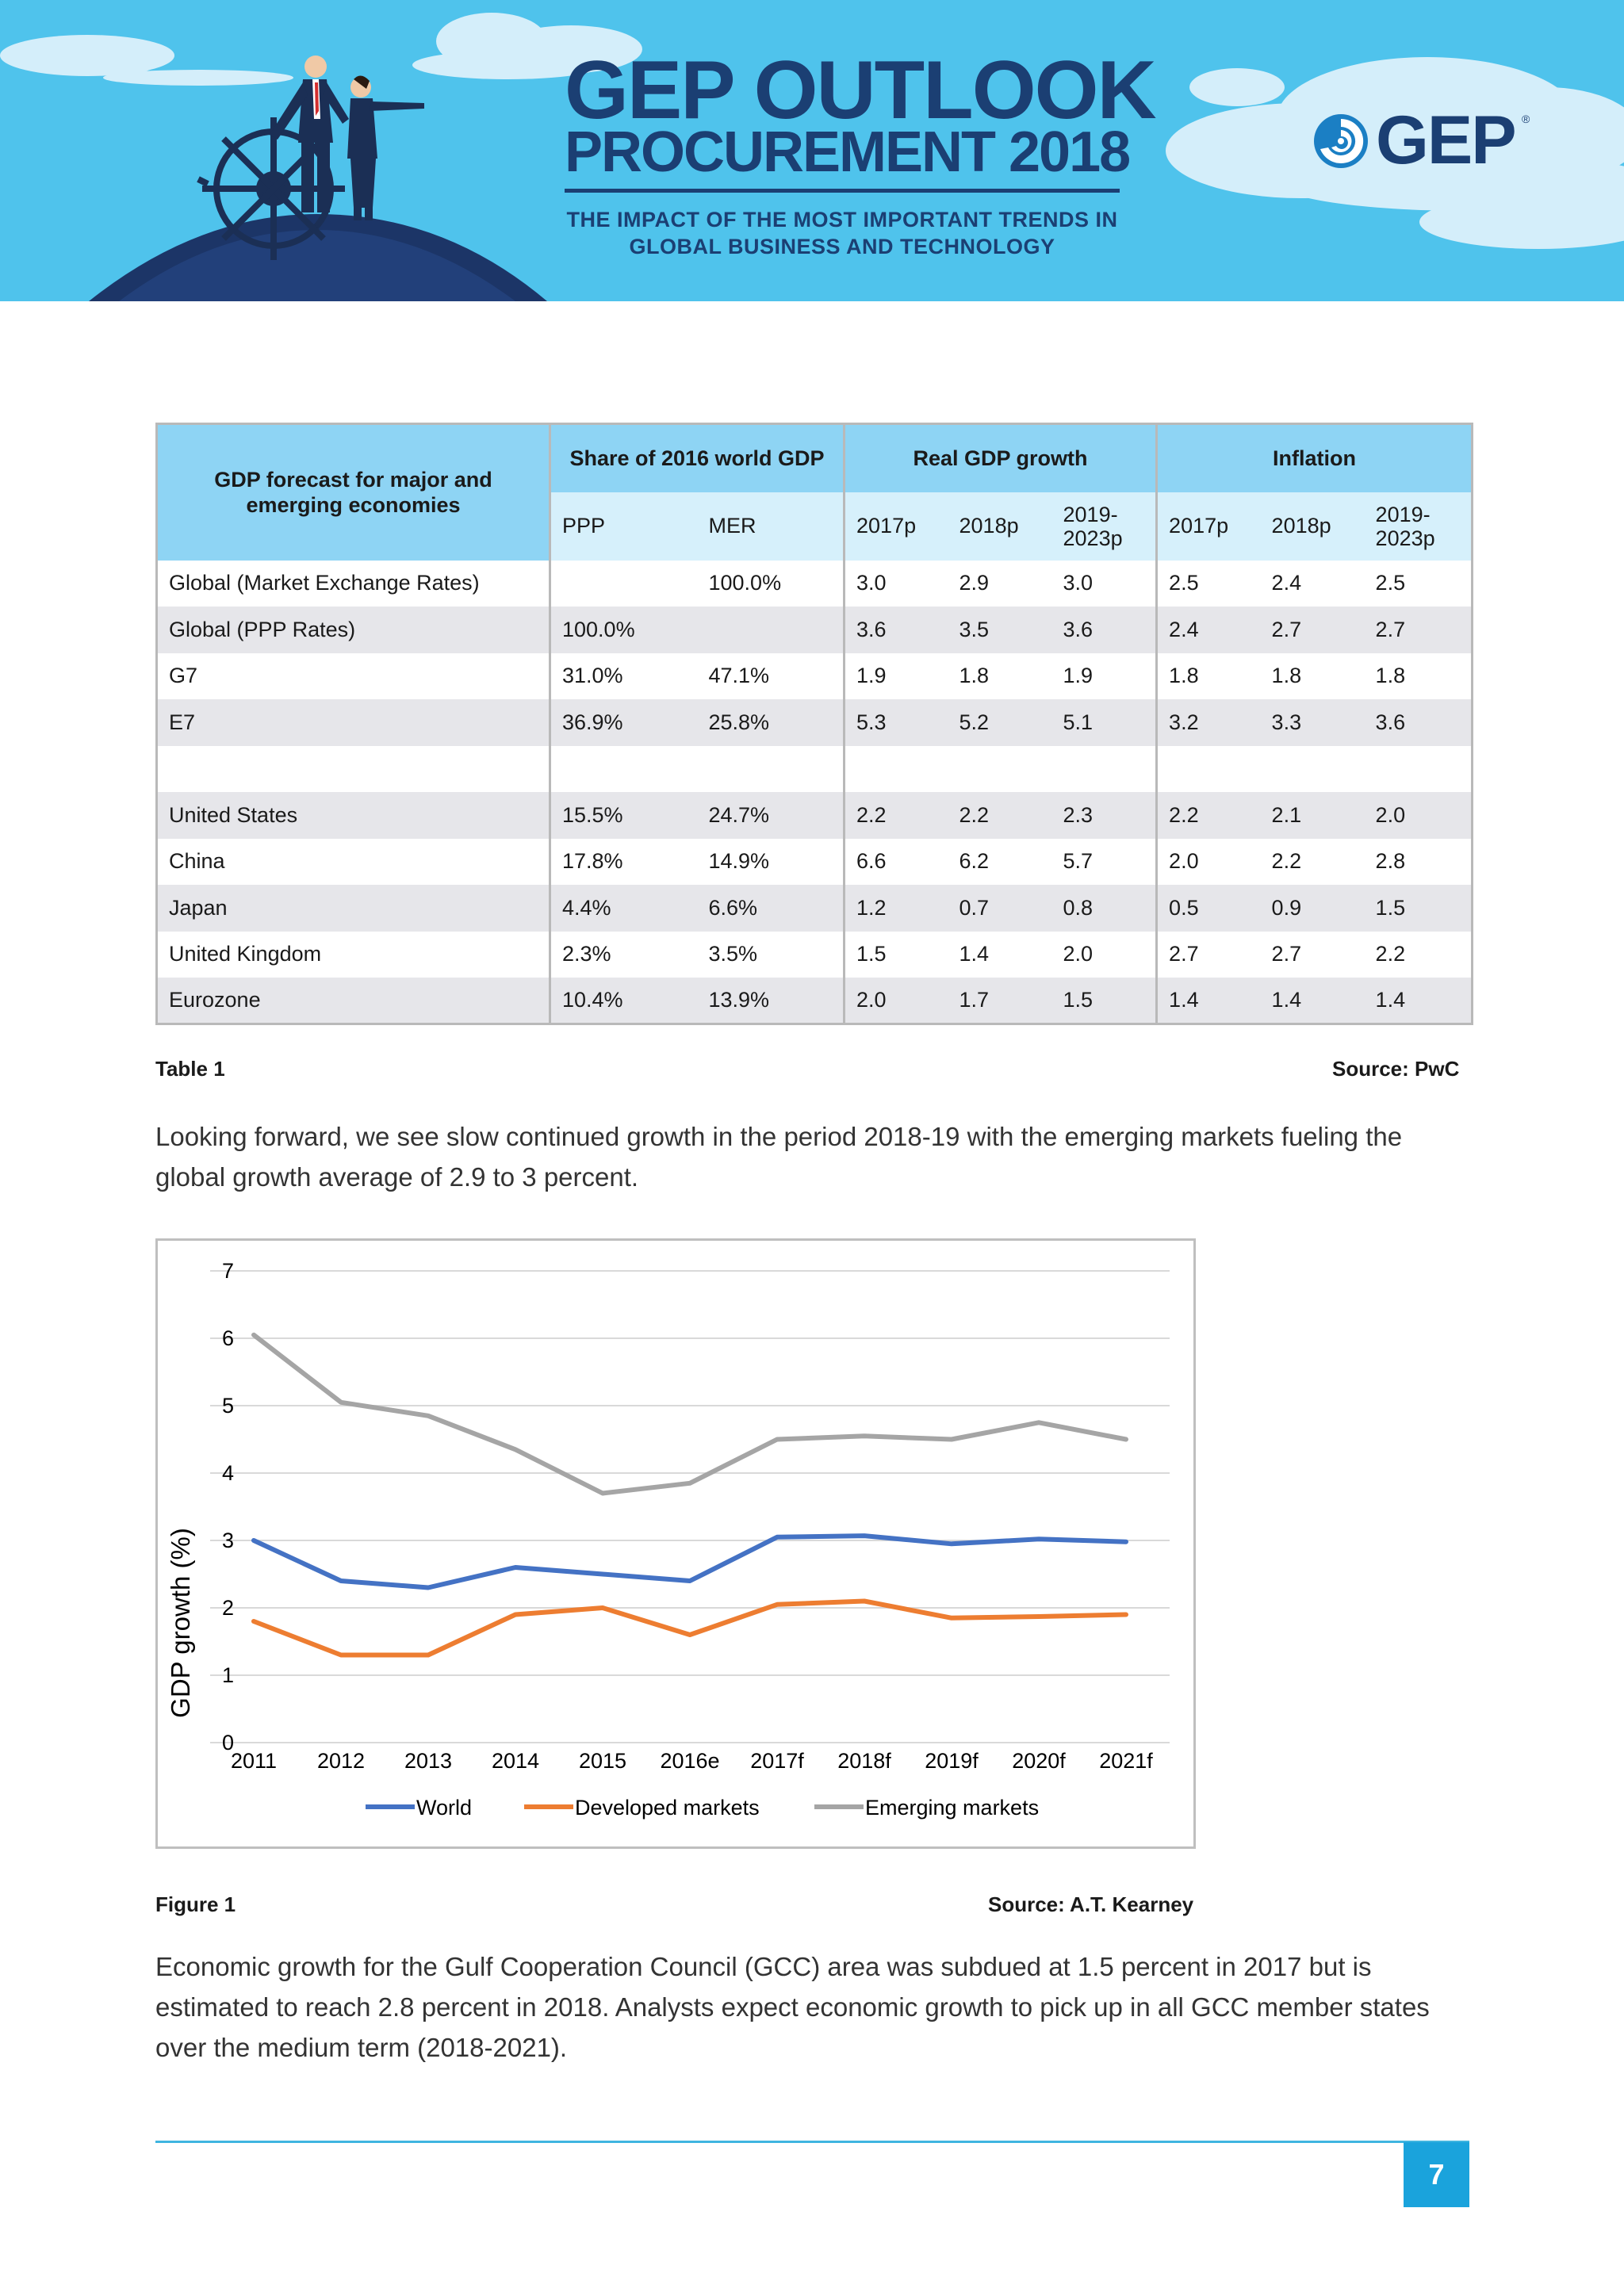  Describe the element at coordinates (228, 1675) in the screenshot. I see `y-tick-label: 1` at that location.